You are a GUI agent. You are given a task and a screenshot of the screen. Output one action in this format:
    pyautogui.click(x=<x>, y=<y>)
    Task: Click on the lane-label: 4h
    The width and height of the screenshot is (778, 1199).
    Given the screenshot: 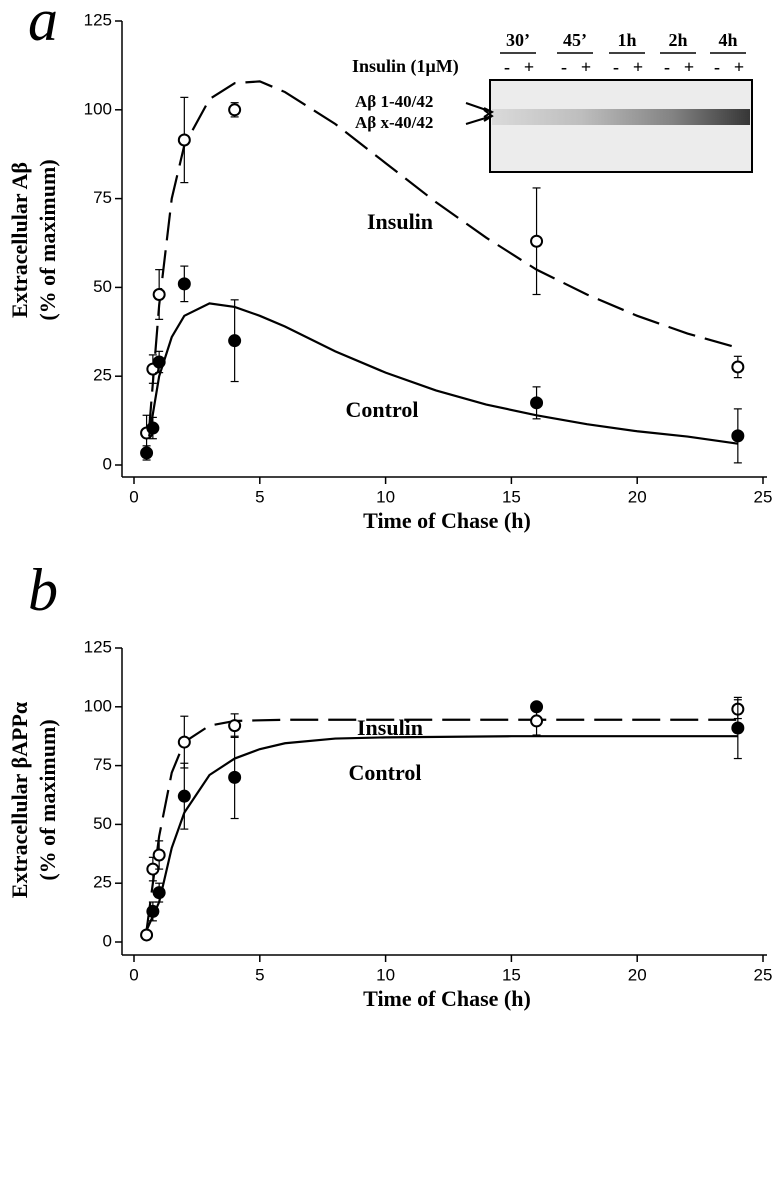 What is the action you would take?
    pyautogui.click(x=727, y=40)
    